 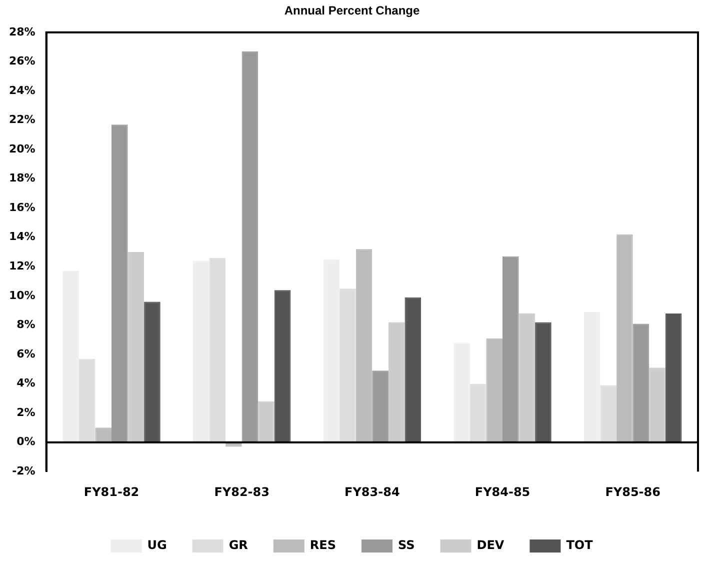 I want to click on chart-title: Annual Percent Change, so click(x=352, y=11).